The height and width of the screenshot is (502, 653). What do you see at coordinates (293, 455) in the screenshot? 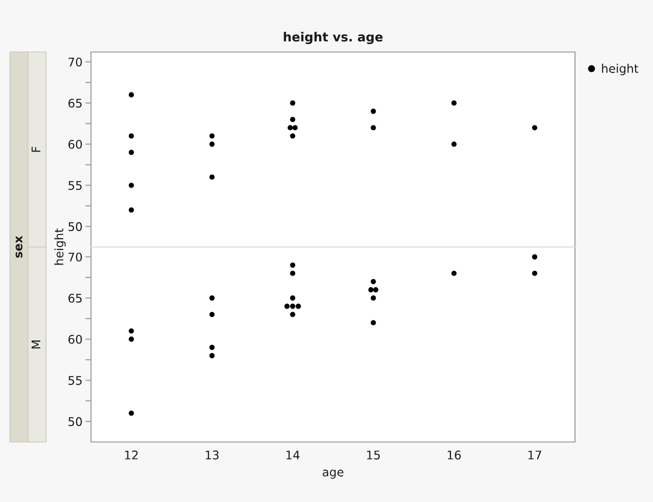
I see `x-tick-label: 14` at bounding box center [293, 455].